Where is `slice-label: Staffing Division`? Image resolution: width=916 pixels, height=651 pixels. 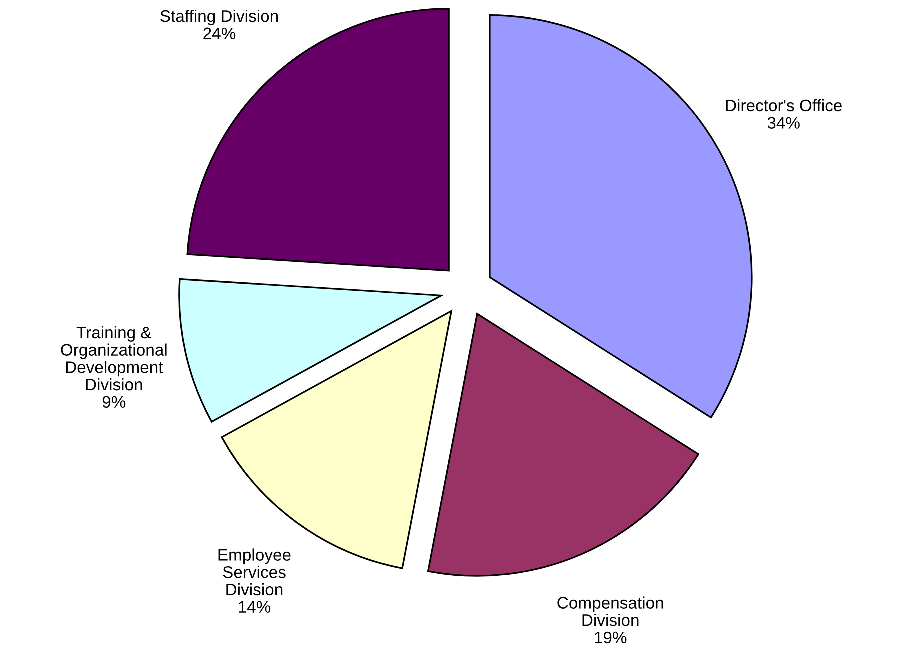
slice-label: Staffing Division is located at coordinates (219, 18).